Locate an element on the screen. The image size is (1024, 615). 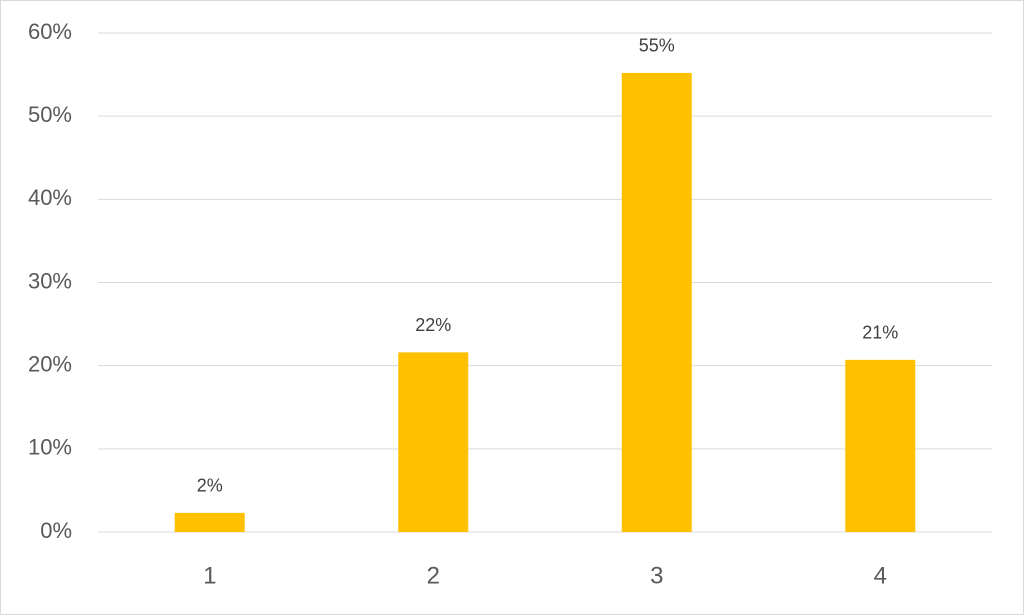
data-label: 55% is located at coordinates (657, 46).